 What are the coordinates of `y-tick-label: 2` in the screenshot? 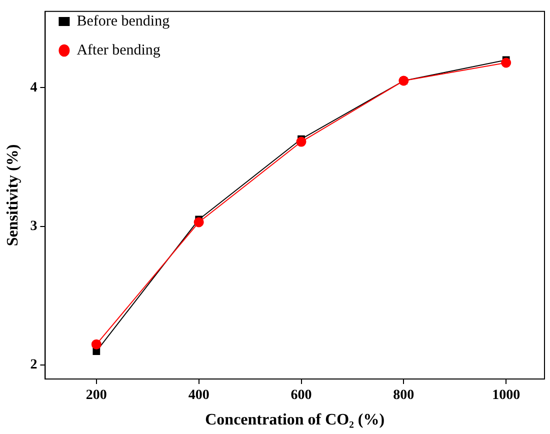 It's located at (34, 365).